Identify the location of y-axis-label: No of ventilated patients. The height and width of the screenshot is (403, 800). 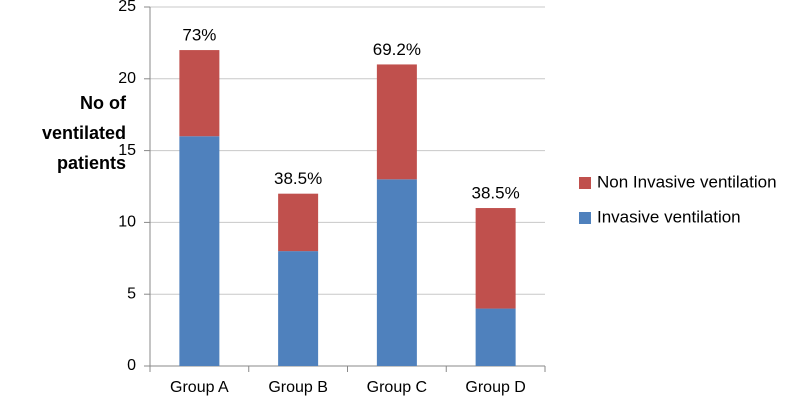
(83, 133).